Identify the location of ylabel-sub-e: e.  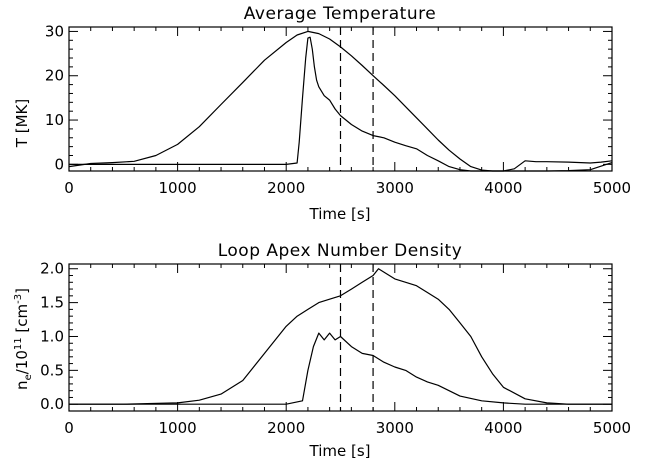
(28, 377).